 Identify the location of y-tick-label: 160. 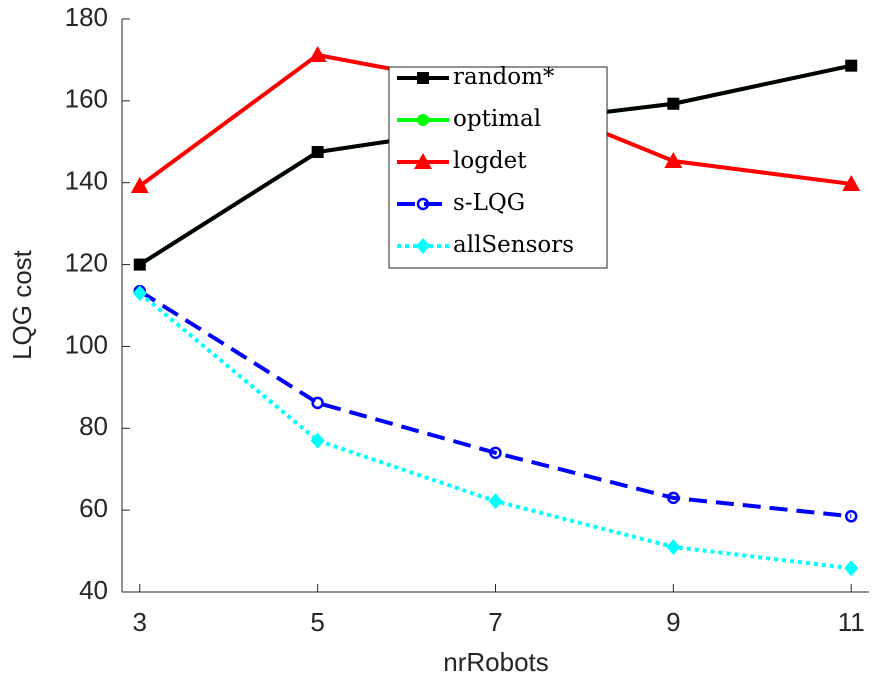
(86, 99).